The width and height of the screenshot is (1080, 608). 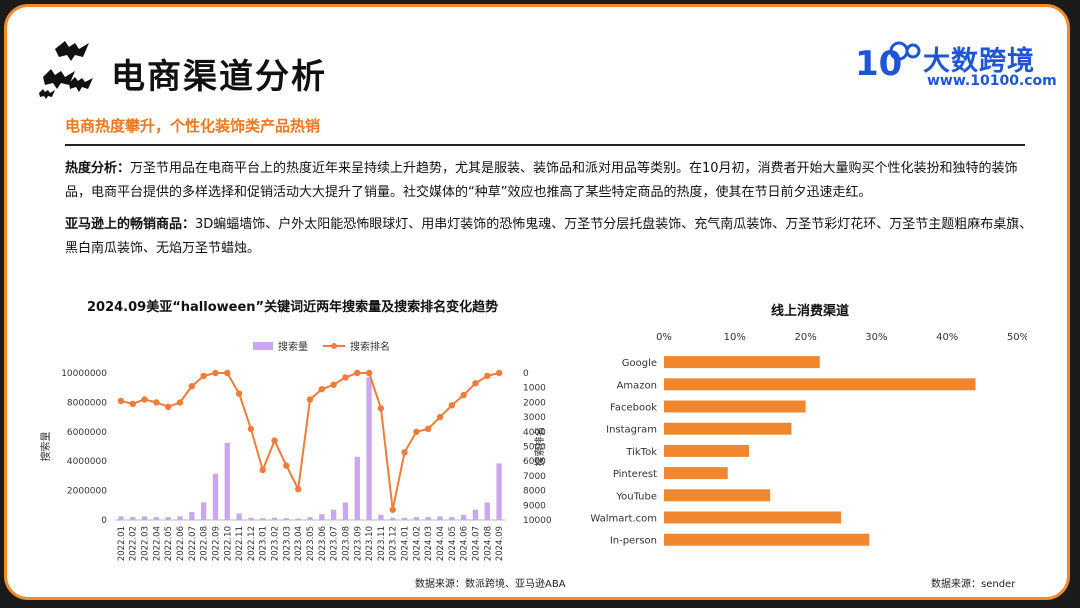 I want to click on chart-title-search-trend: 2024.09美亚“halloween”关键词近两年搜索量及搜索排名变化趋势, so click(x=293, y=307).